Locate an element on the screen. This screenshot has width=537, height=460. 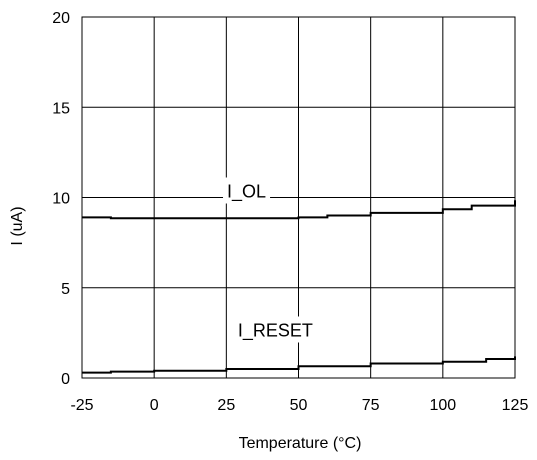
x-tick-label: 125 is located at coordinates (515, 405).